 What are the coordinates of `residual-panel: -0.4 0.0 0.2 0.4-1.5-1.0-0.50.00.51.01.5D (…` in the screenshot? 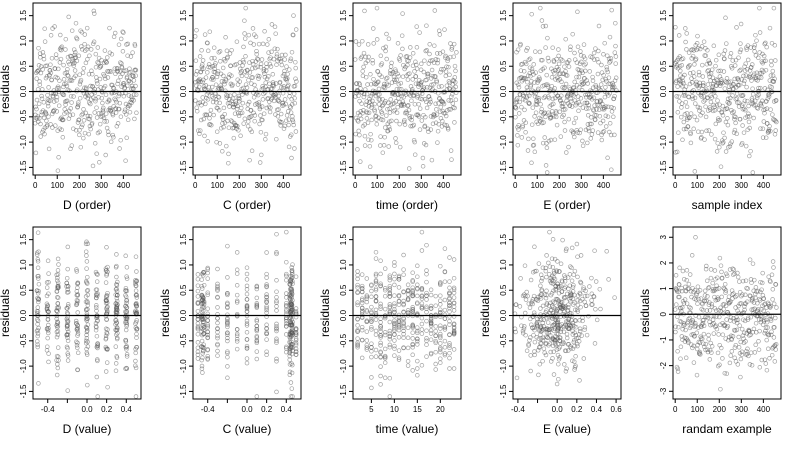 It's located at (71, 331).